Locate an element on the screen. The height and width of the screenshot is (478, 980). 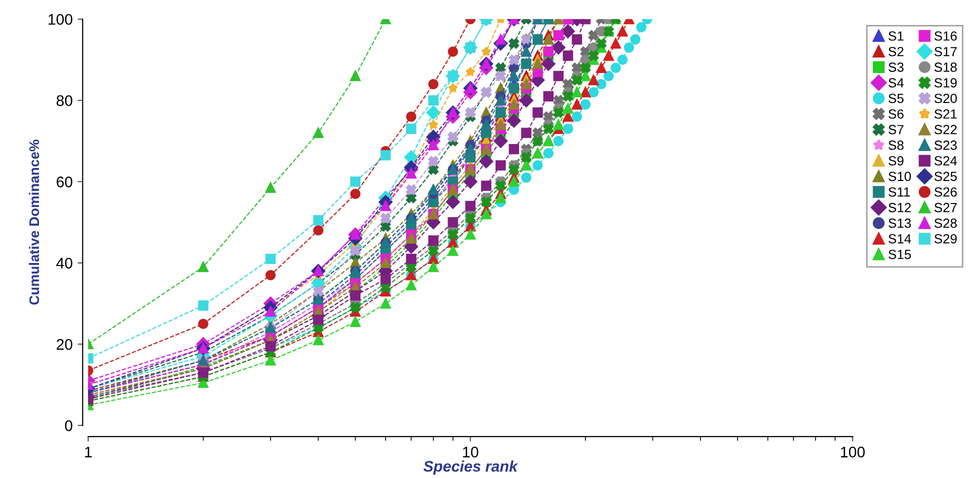
legend-label: S20 is located at coordinates (945, 99).